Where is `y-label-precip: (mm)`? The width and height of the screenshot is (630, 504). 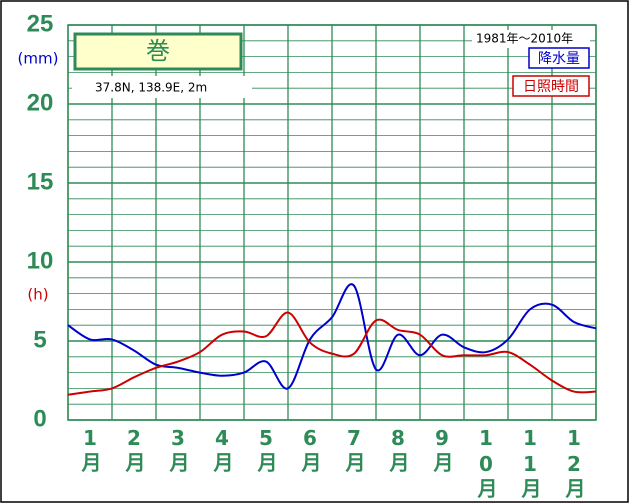 y-label-precip: (mm) is located at coordinates (38, 59).